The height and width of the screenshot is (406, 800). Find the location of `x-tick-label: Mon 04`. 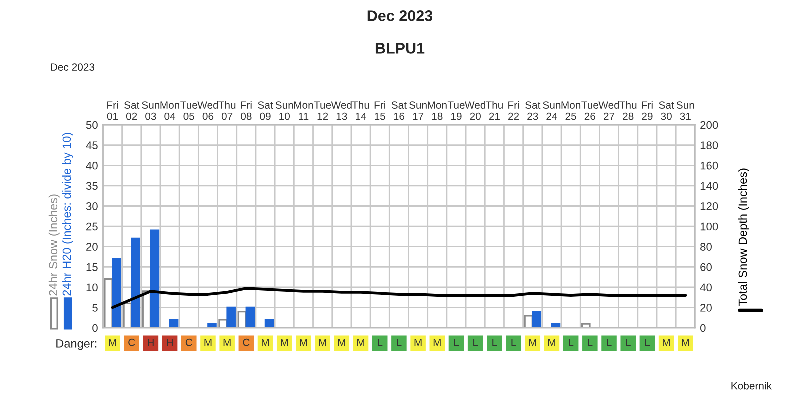

x-tick-label: Mon 04 is located at coordinates (170, 111).